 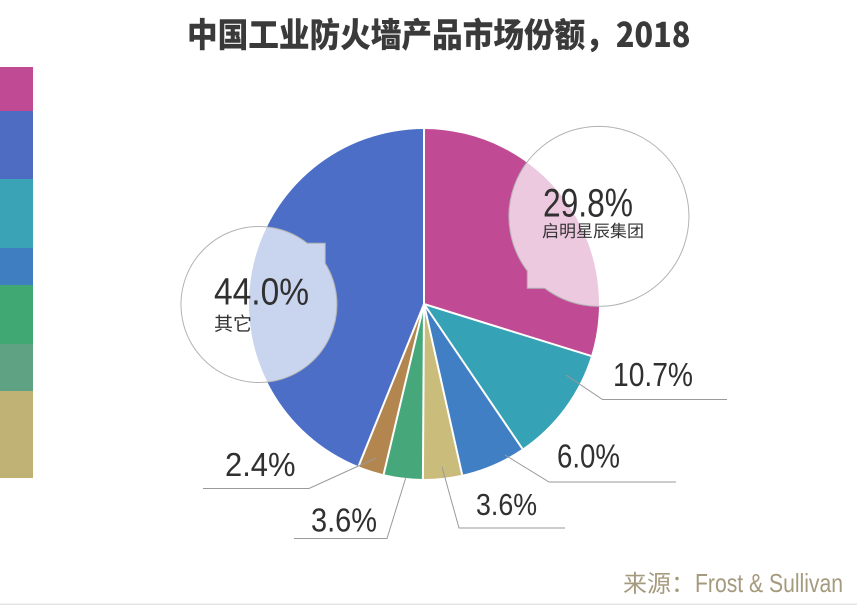 What do you see at coordinates (588, 204) in the screenshot?
I see `svg-text: 29.8%` at bounding box center [588, 204].